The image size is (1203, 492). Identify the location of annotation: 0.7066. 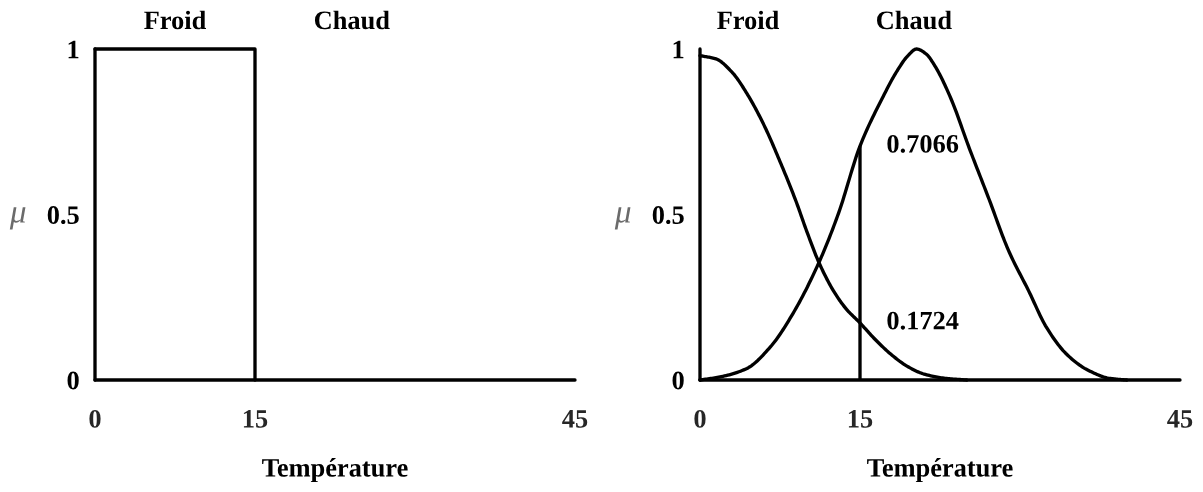
(923, 143).